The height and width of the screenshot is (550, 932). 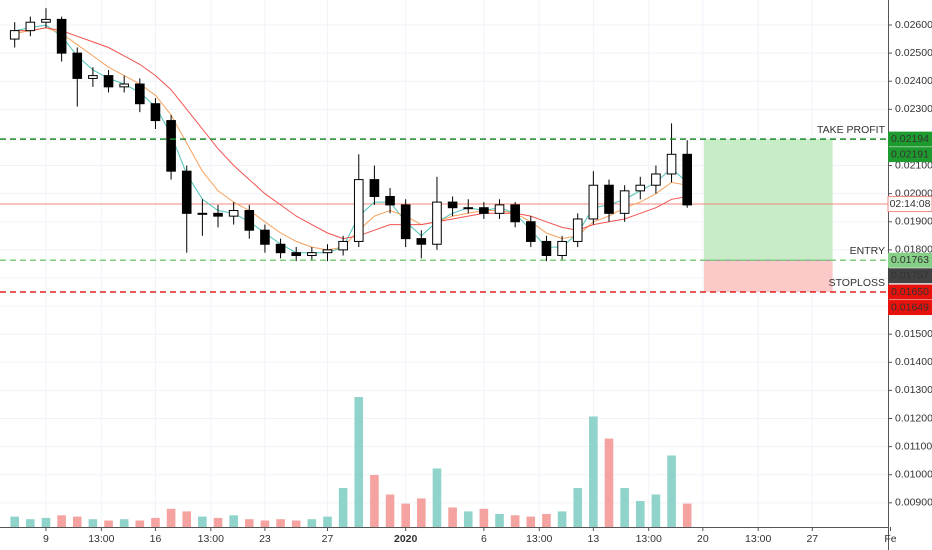 What do you see at coordinates (913, 503) in the screenshot?
I see `y-tick-label: 0.00900` at bounding box center [913, 503].